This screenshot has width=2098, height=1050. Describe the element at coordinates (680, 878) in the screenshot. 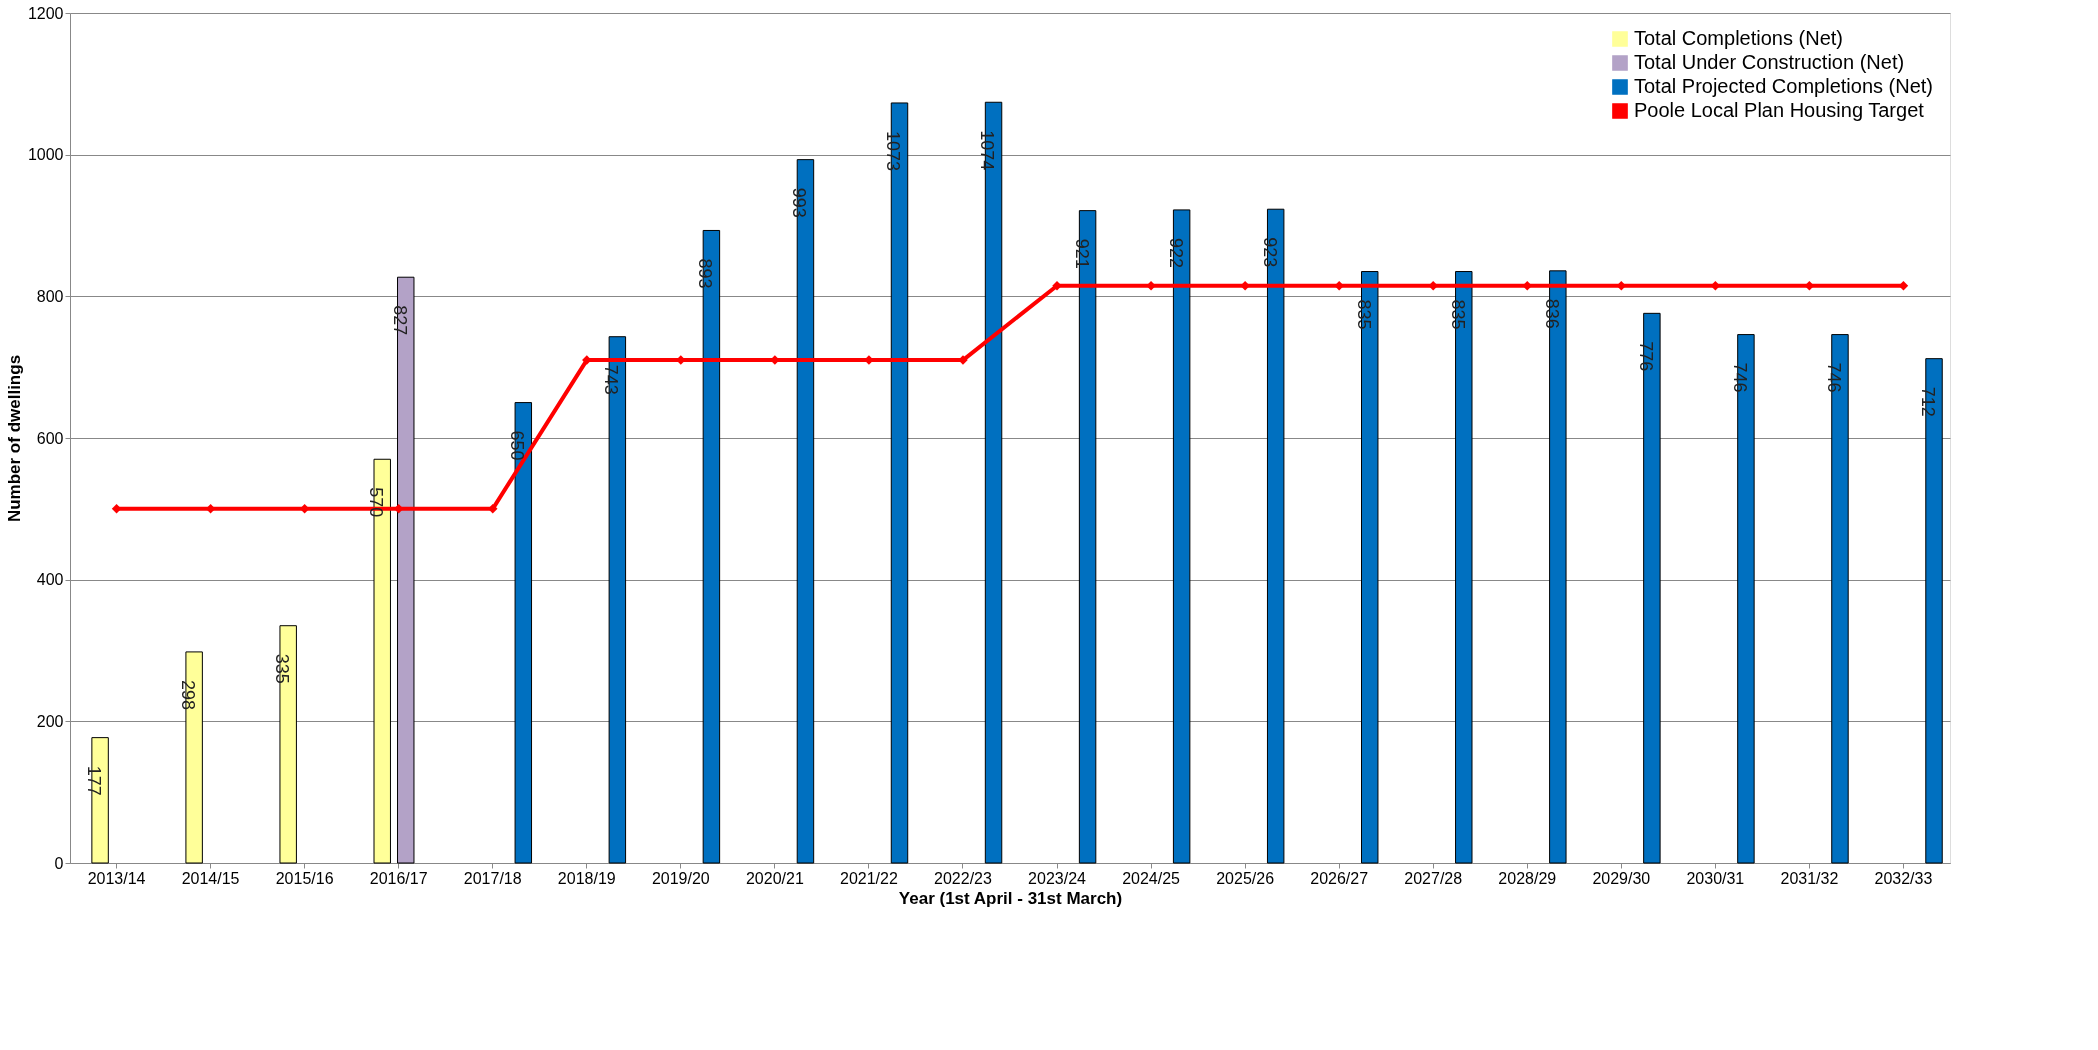

I see `x-tick-label: 2019/20` at that location.